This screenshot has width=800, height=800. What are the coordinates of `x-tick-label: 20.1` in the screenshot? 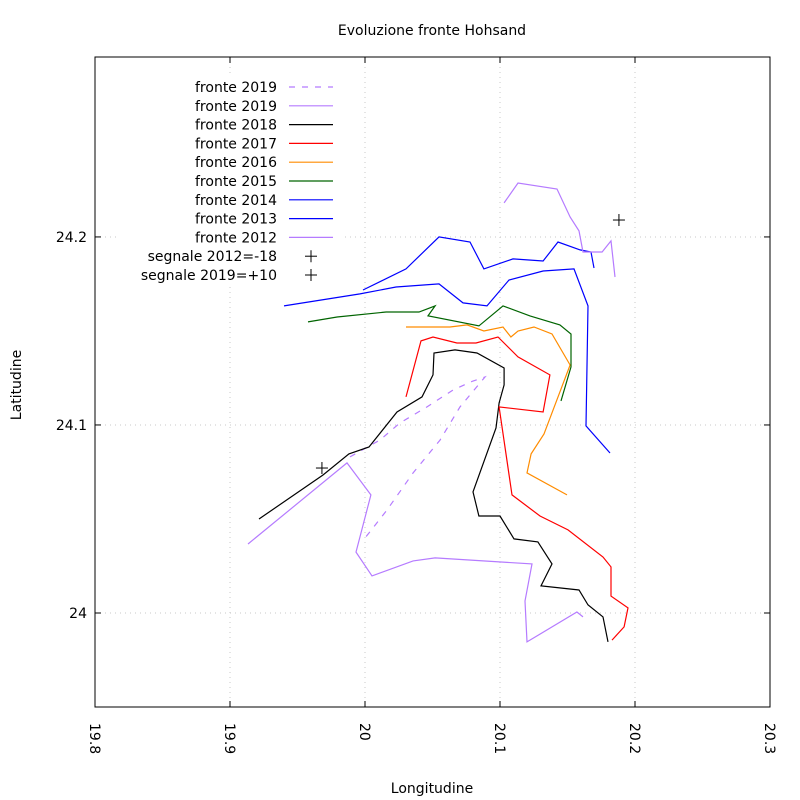 It's located at (499, 738).